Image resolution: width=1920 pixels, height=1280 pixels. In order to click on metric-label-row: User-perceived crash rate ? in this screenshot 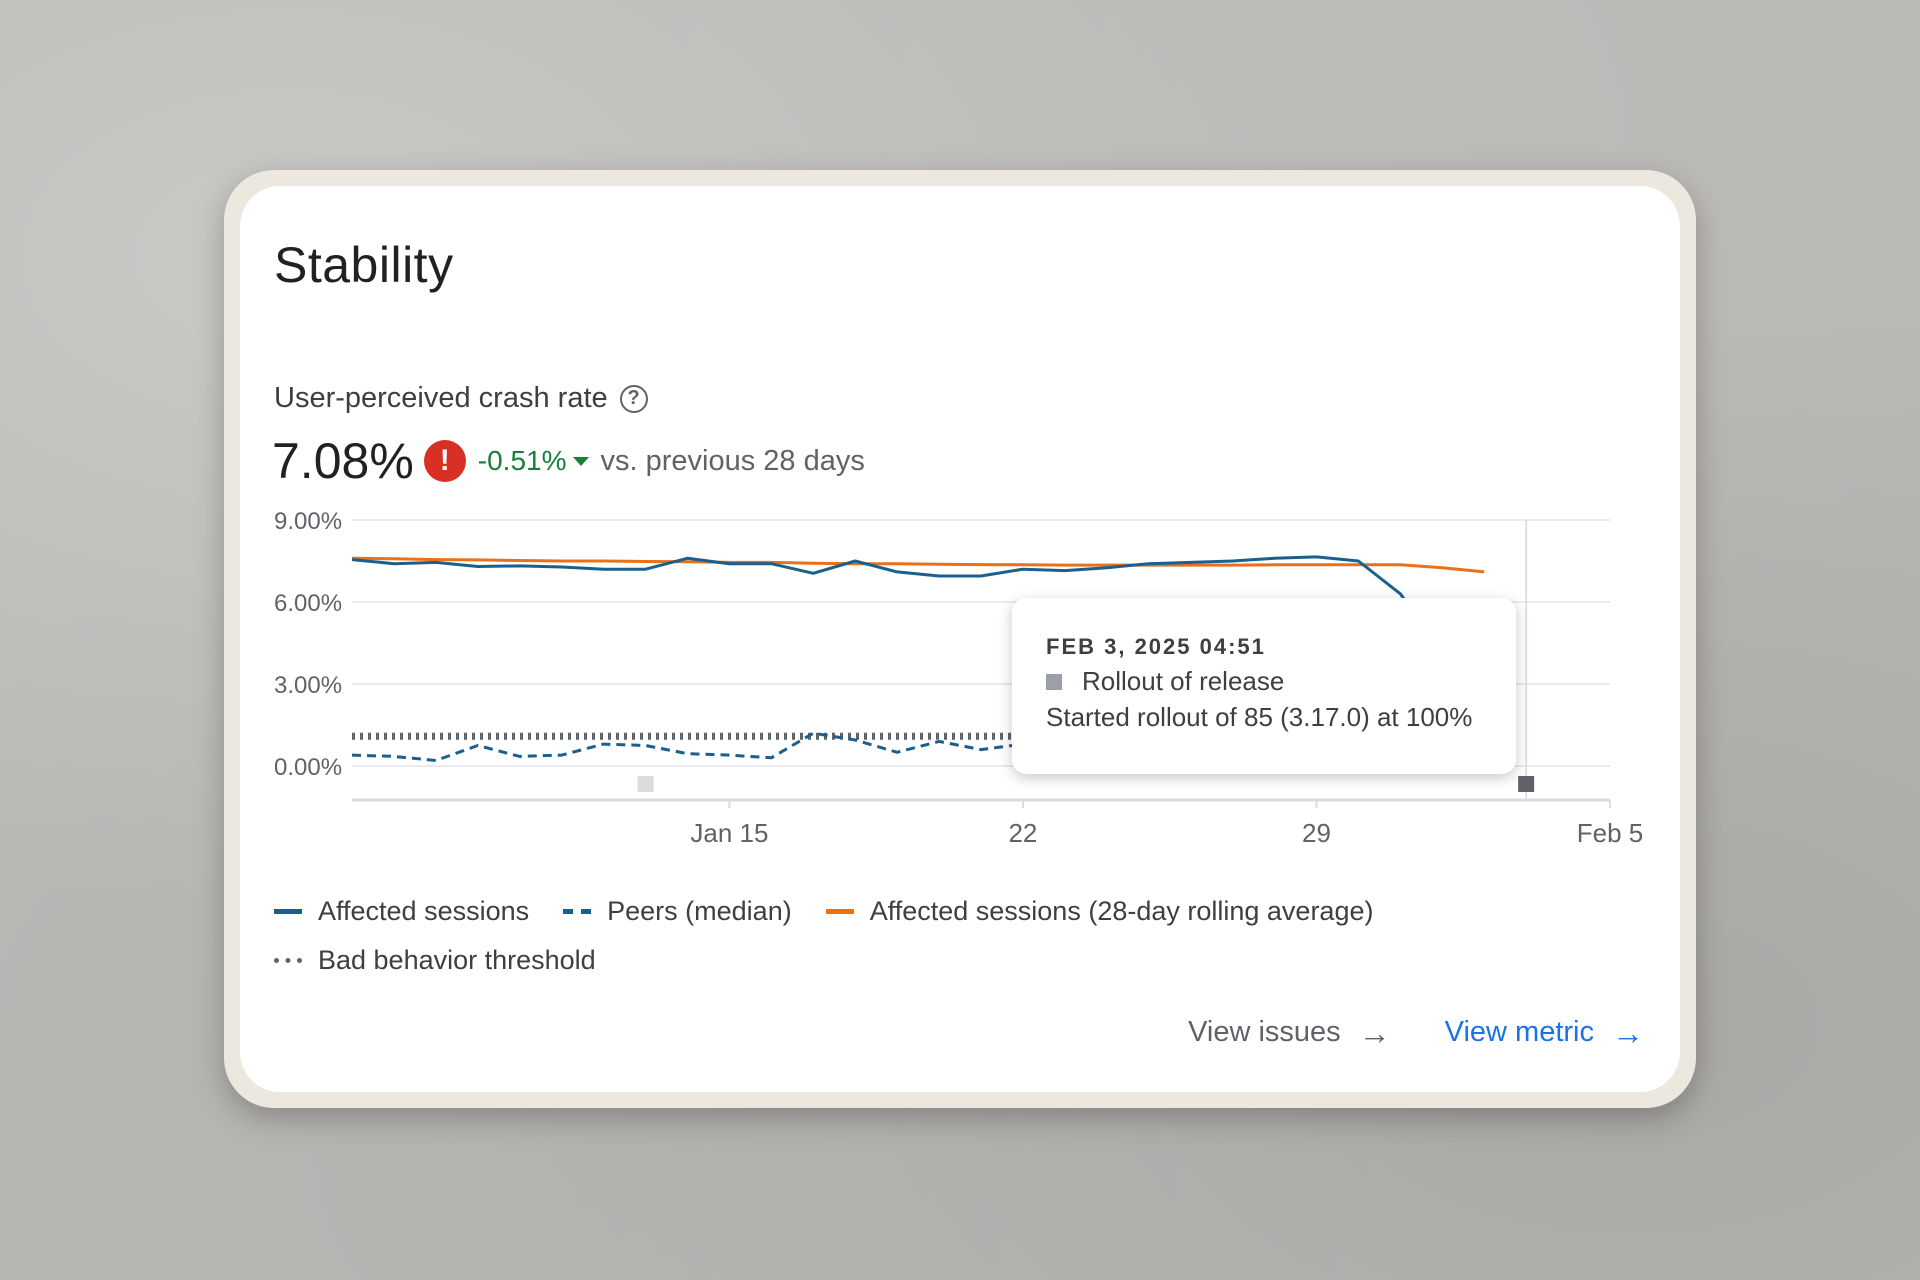, I will do `click(461, 398)`.